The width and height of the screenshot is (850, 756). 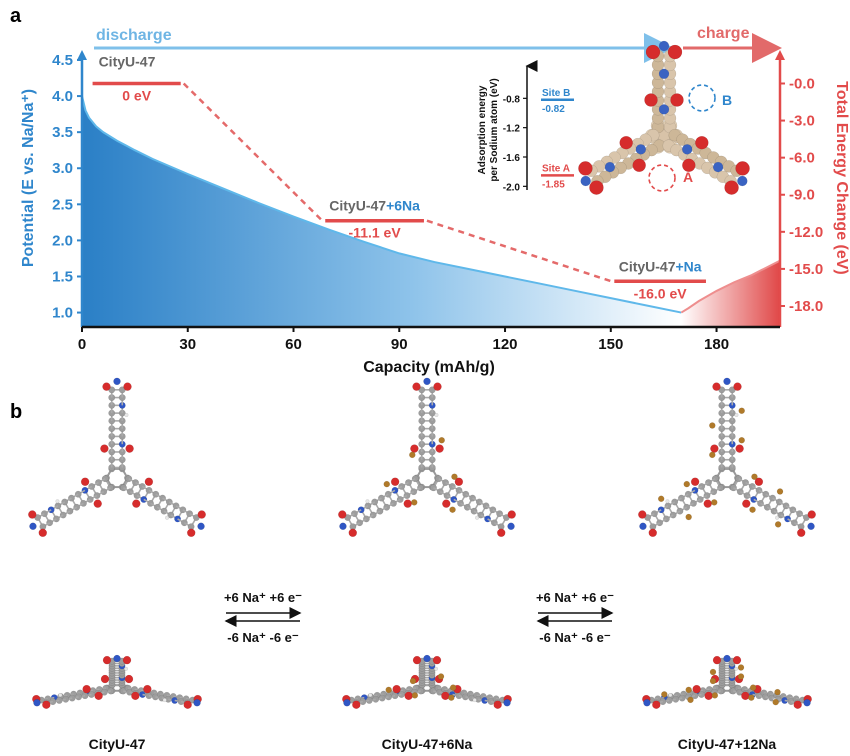 I want to click on charge-curve, so click(x=730, y=286).